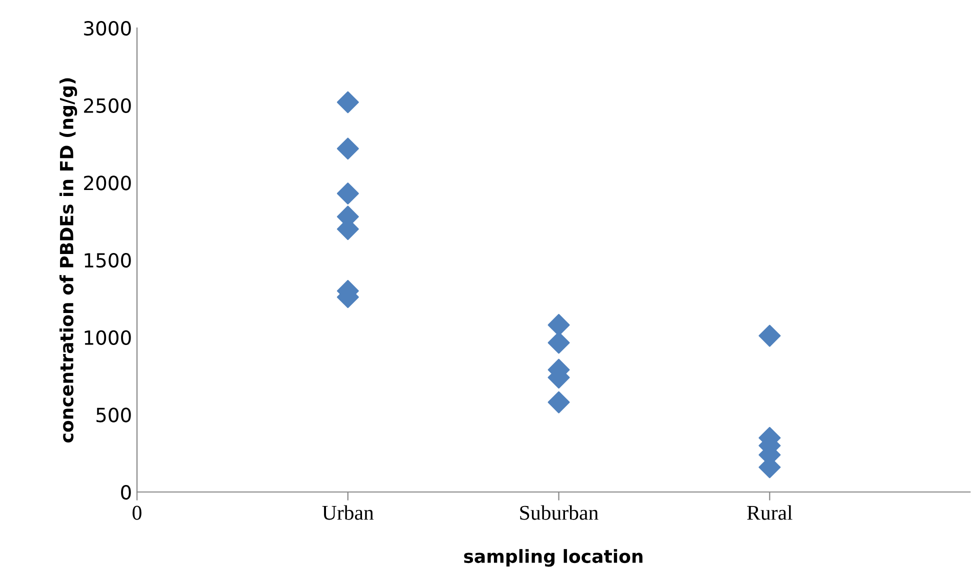  I want to click on x-tick-label: Urban, so click(348, 512).